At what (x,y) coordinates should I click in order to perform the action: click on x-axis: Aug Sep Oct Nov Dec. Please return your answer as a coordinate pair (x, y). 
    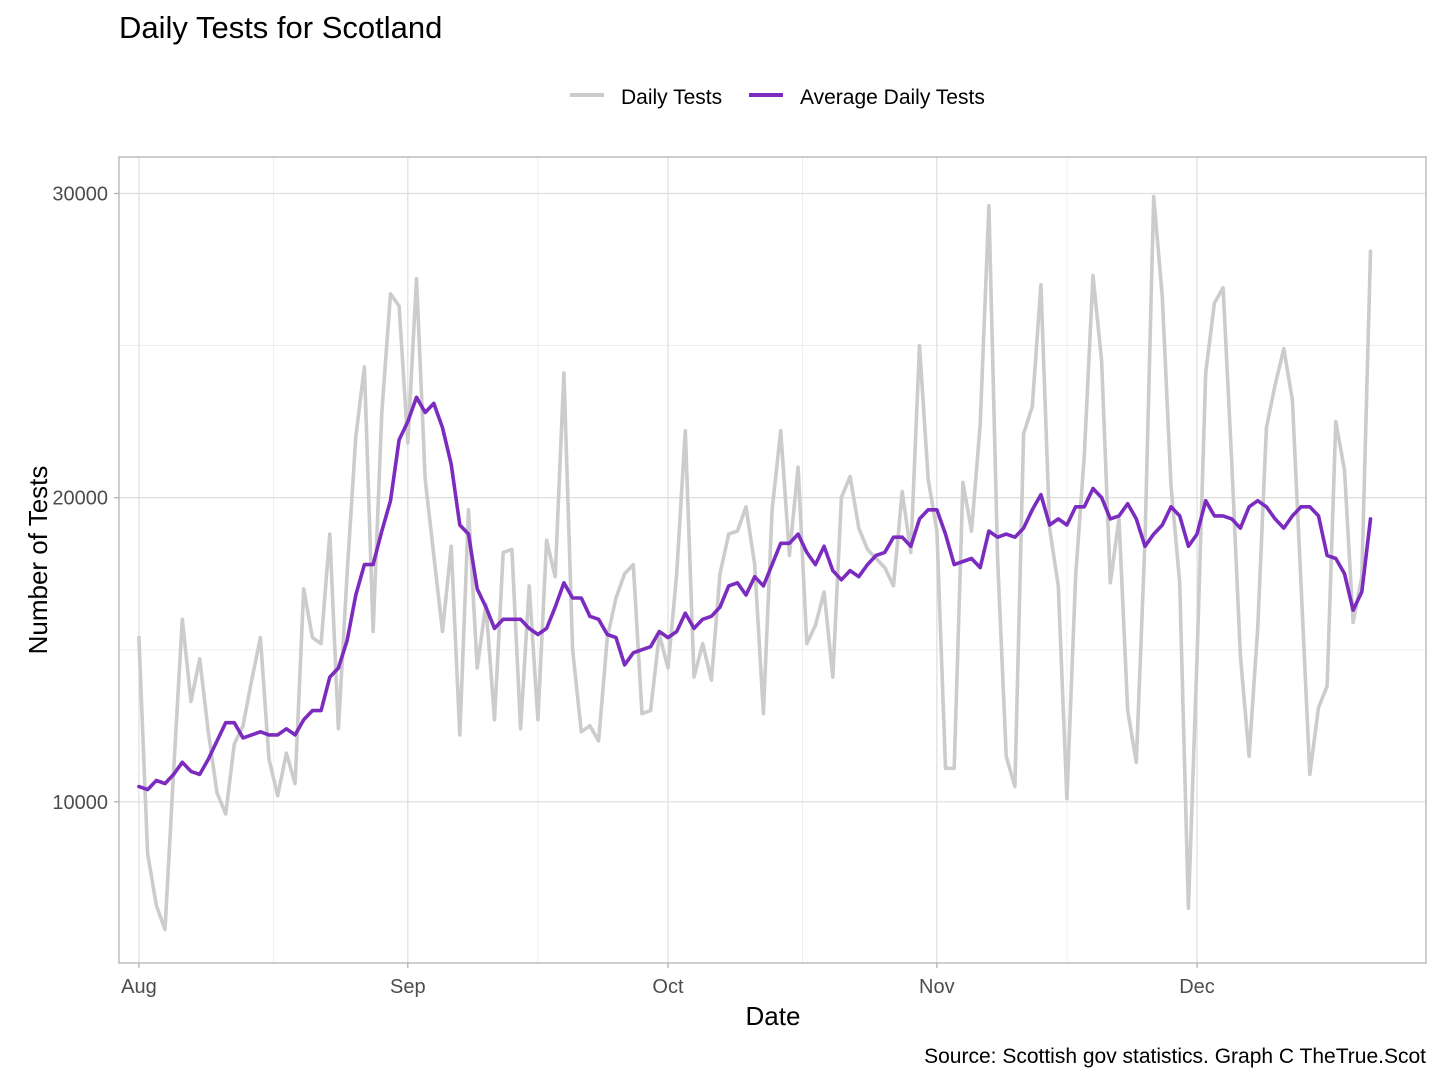
    Looking at the image, I should click on (668, 980).